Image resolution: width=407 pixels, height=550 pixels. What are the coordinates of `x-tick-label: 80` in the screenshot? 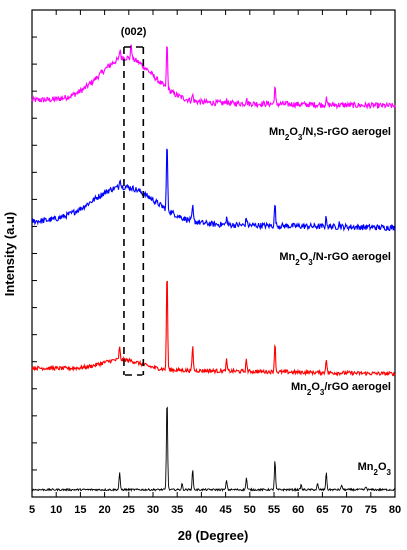 It's located at (395, 510).